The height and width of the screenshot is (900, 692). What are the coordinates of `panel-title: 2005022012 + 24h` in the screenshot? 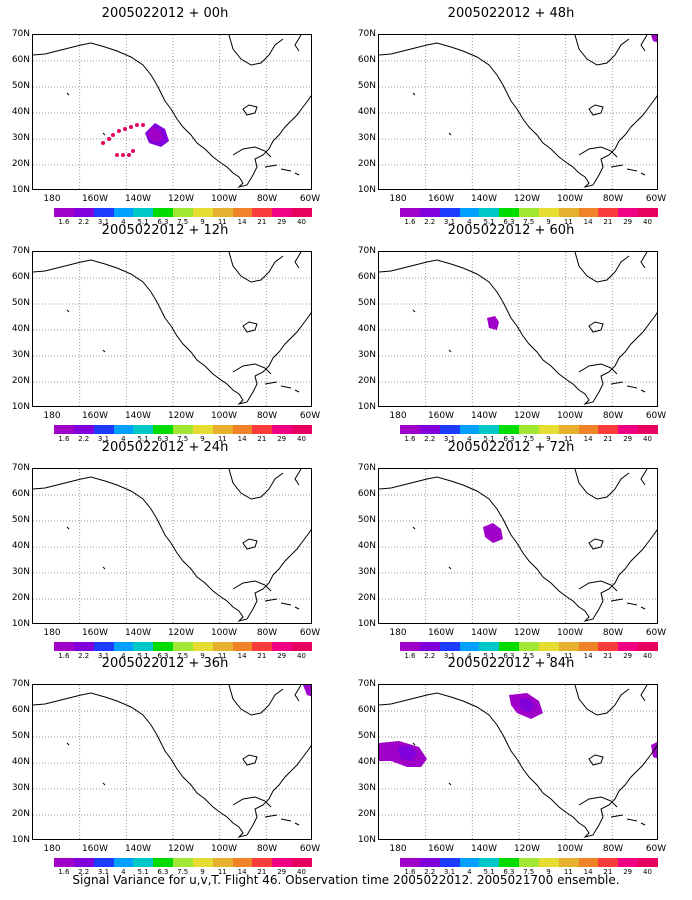 It's located at (165, 447).